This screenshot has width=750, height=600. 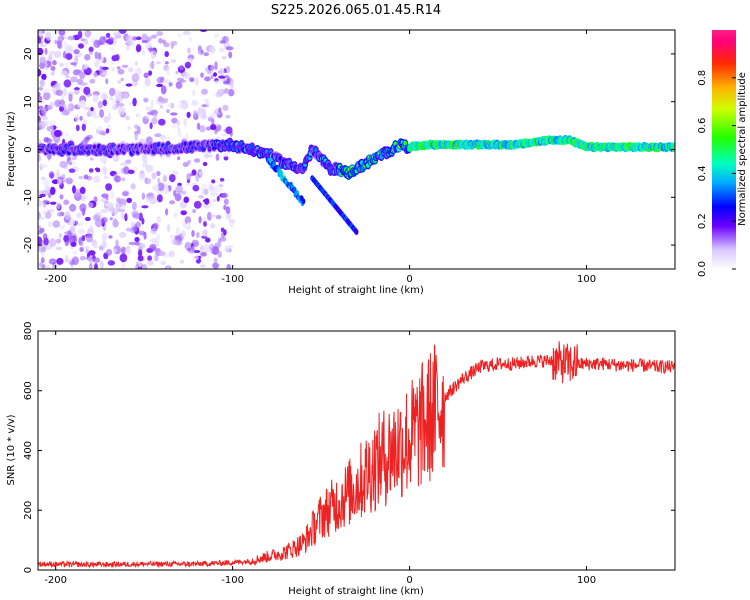 What do you see at coordinates (716, 173) in the screenshot?
I see `colorbar-ticks: 0.0 0.2 0.4 0.6 0.8` at bounding box center [716, 173].